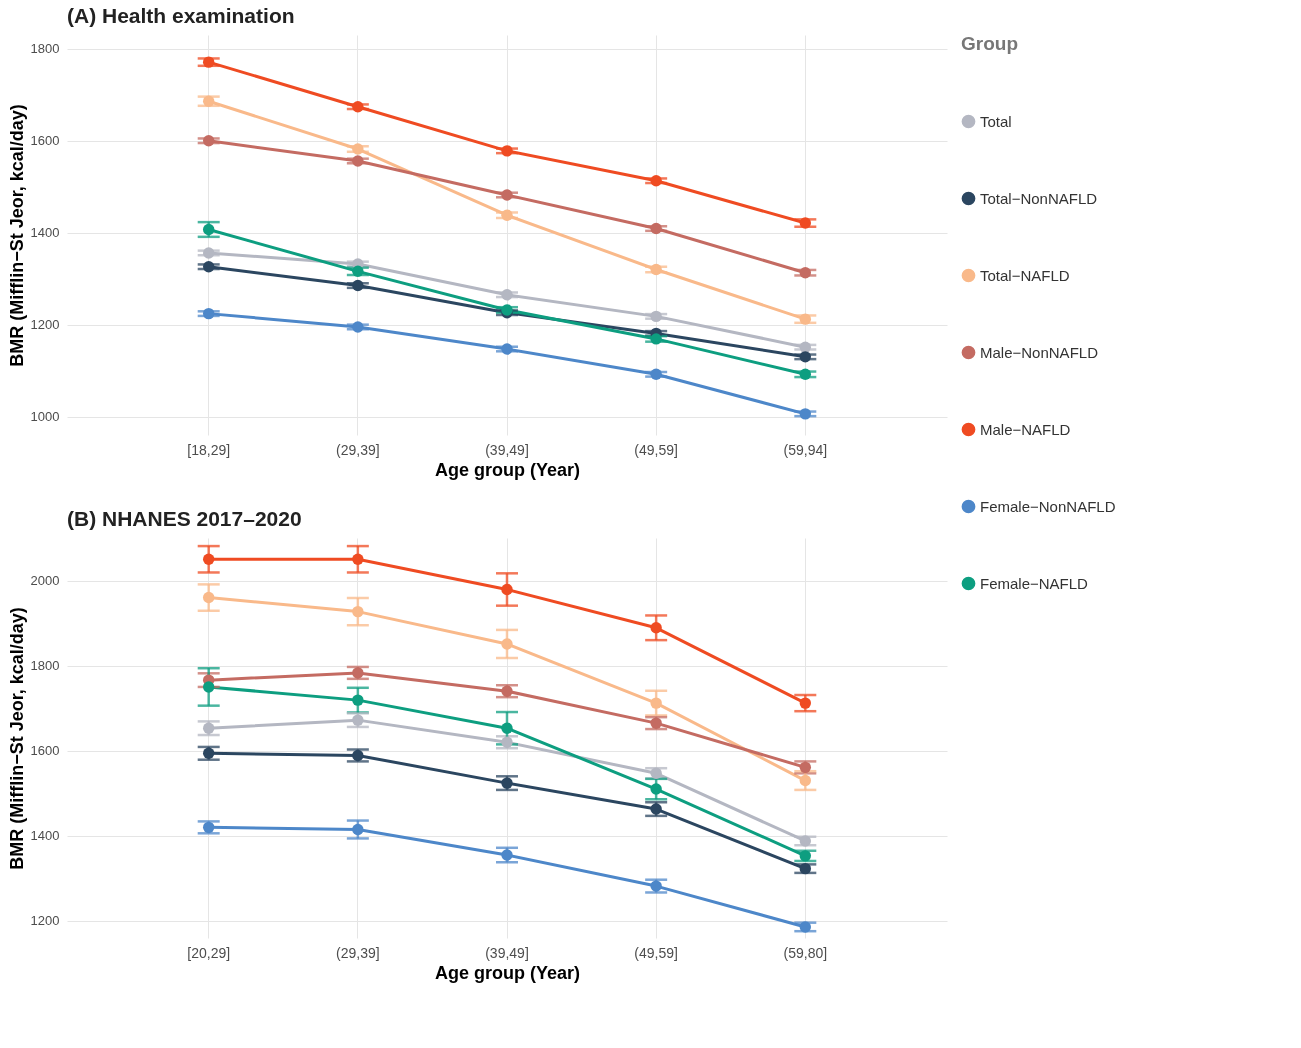 The width and height of the screenshot is (1301, 1048). What do you see at coordinates (184, 518) in the screenshot?
I see `chart-title: (B) NHANES 2017–2020` at bounding box center [184, 518].